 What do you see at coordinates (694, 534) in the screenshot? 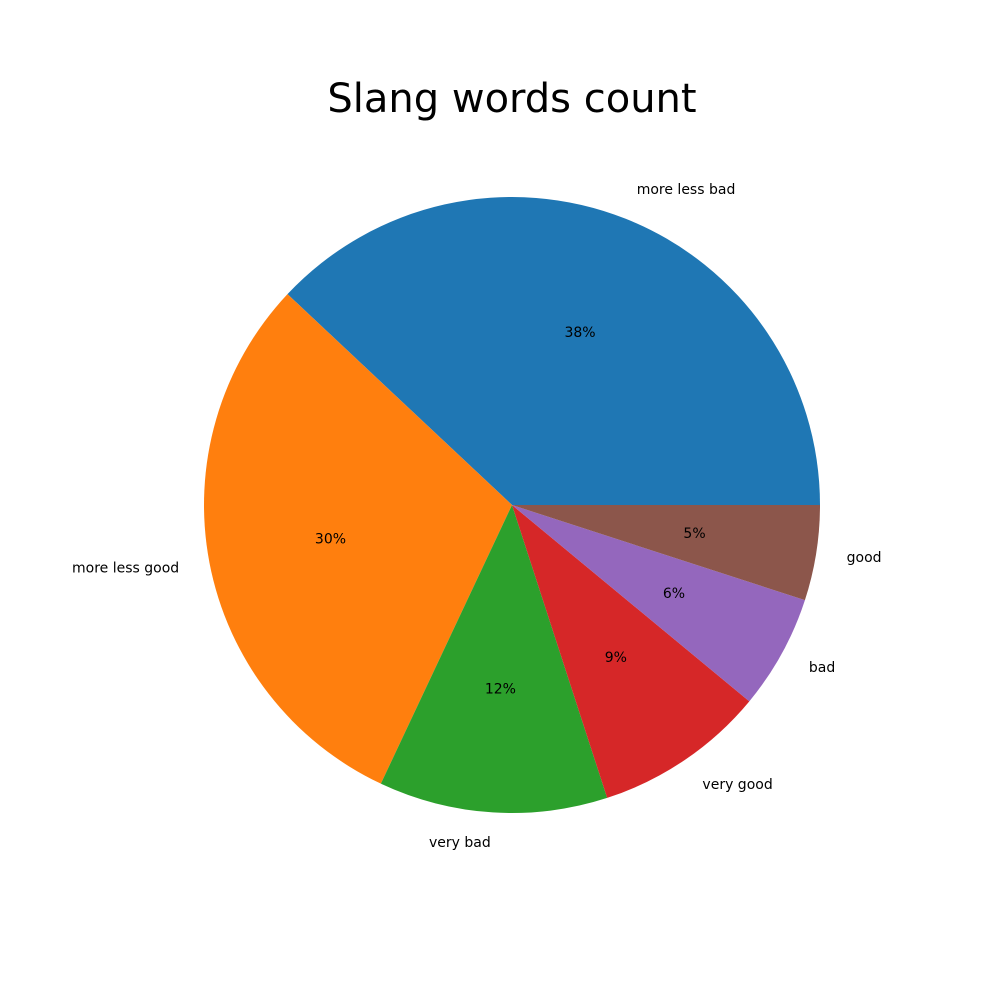
I see `slice-percent-label: 5%` at bounding box center [694, 534].